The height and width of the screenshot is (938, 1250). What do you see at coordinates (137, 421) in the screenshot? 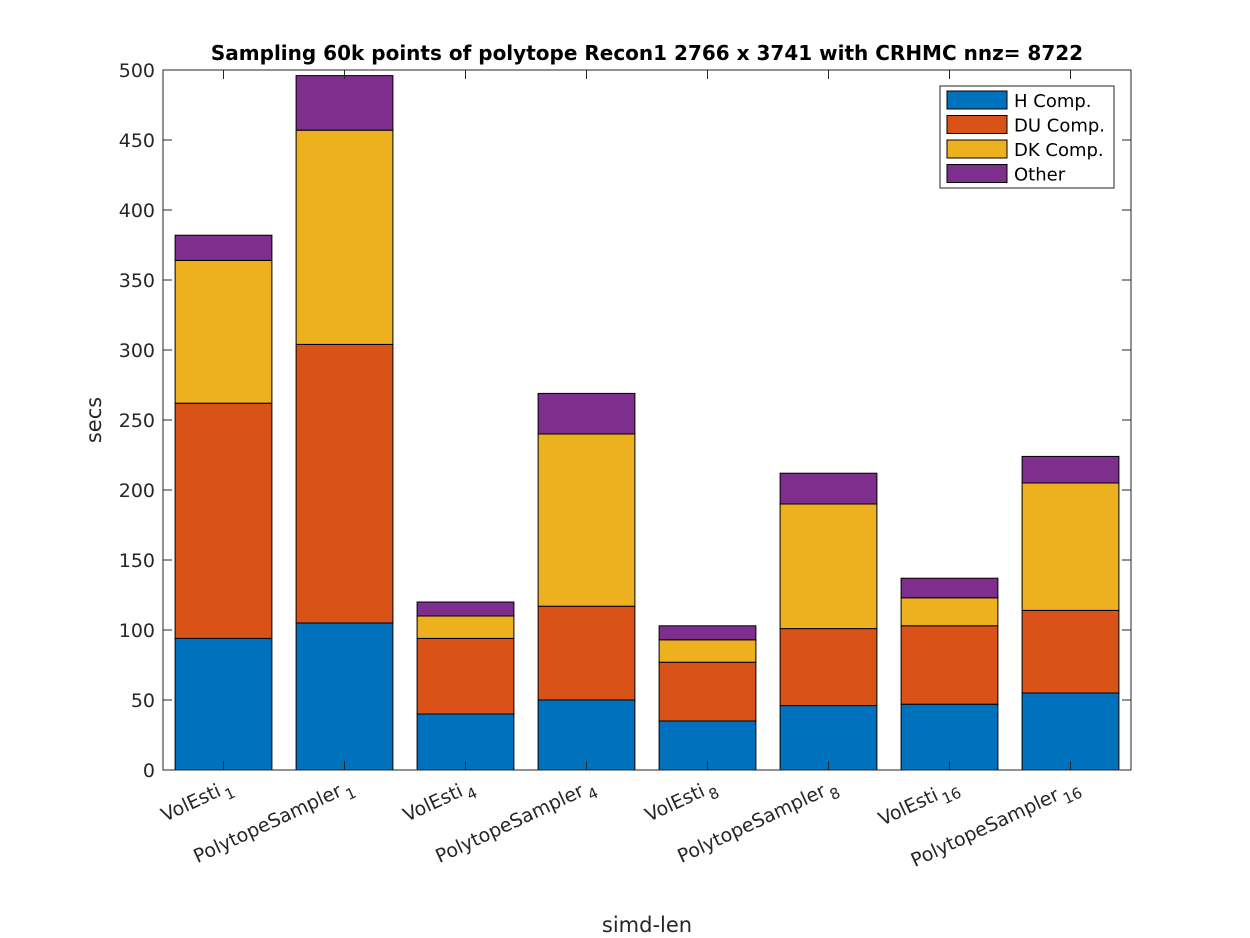
I see `y-tick-label-250: 250` at bounding box center [137, 421].